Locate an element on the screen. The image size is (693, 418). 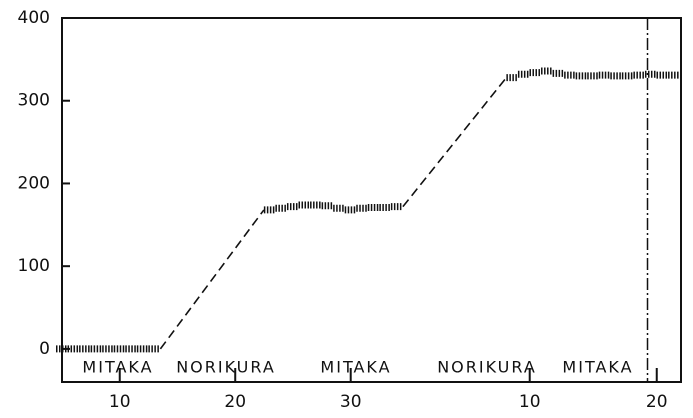
y-tick-label: 200 is located at coordinates (34, 183).